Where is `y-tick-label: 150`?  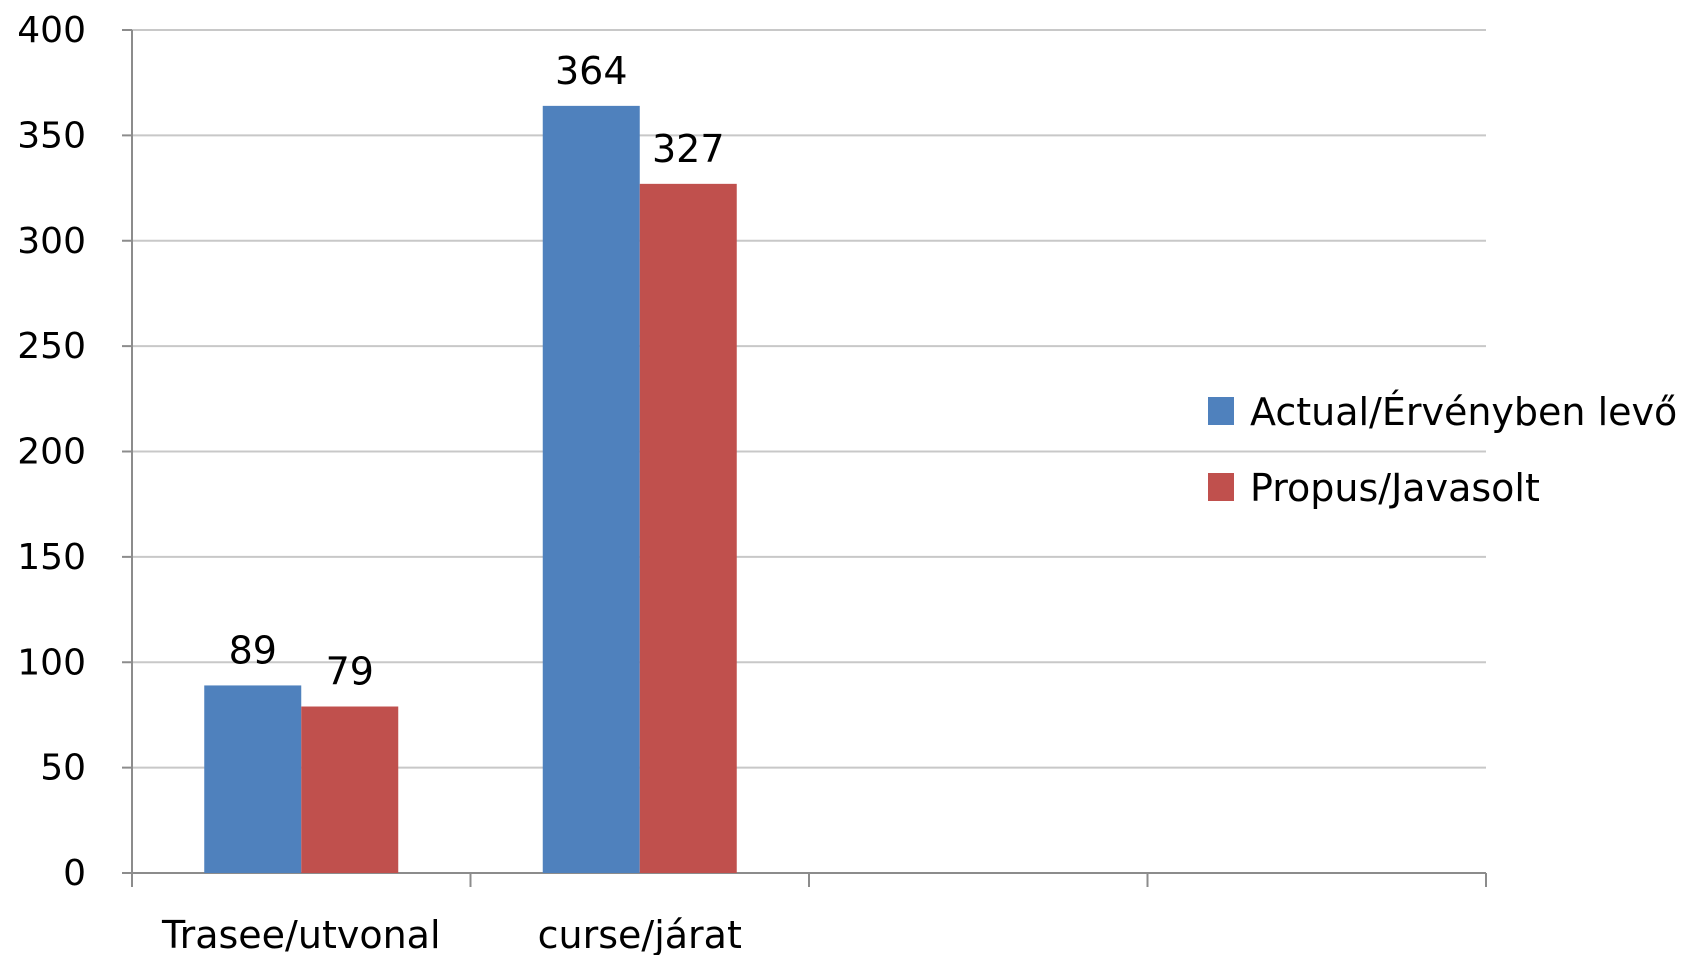
y-tick-label: 150 is located at coordinates (51, 557).